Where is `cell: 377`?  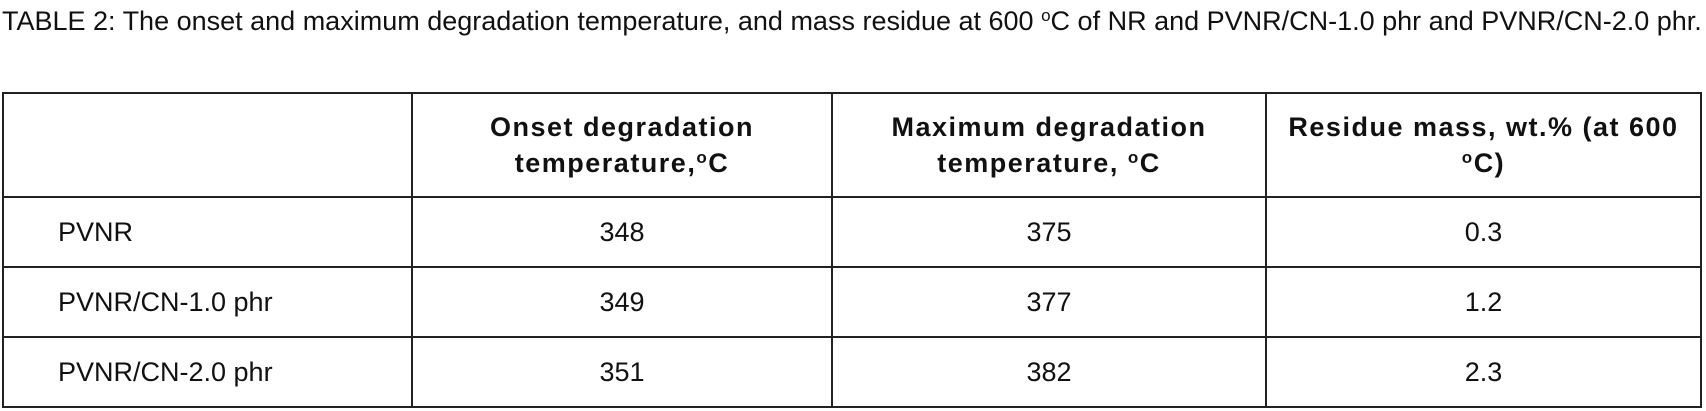
cell: 377 is located at coordinates (1049, 302).